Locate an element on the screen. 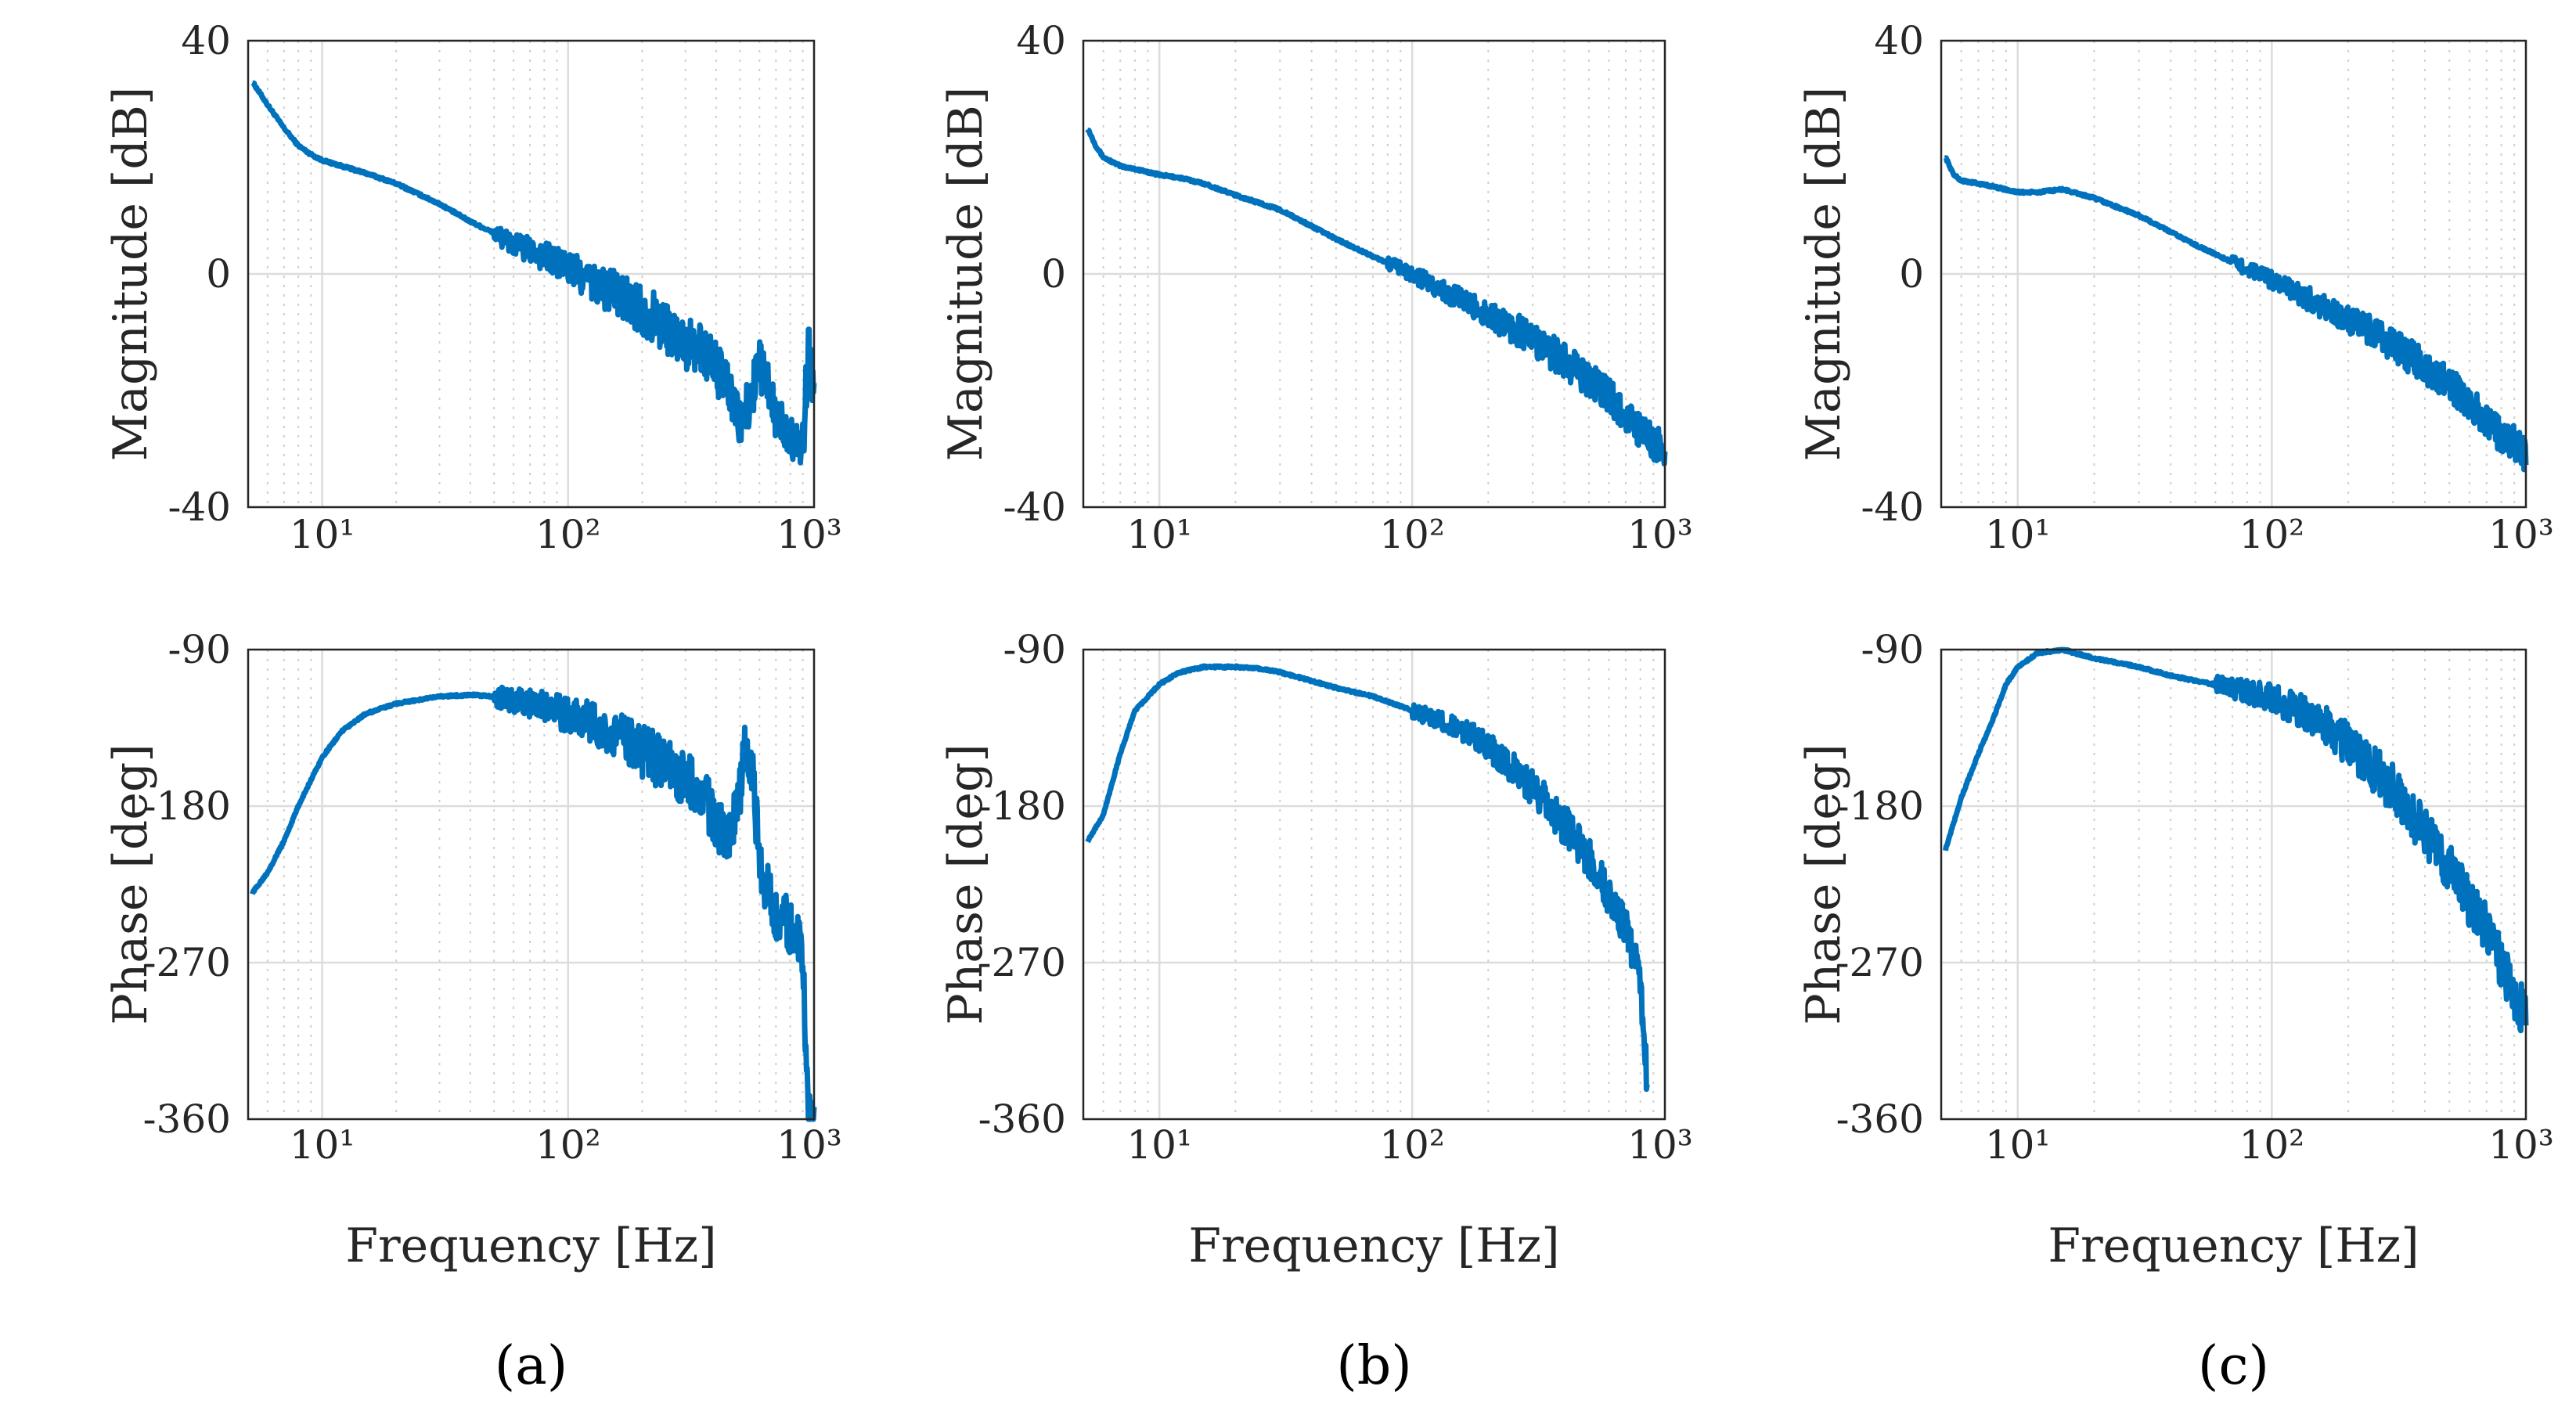 The height and width of the screenshot is (1415, 2576). panel-label: (c) is located at coordinates (2233, 1366).